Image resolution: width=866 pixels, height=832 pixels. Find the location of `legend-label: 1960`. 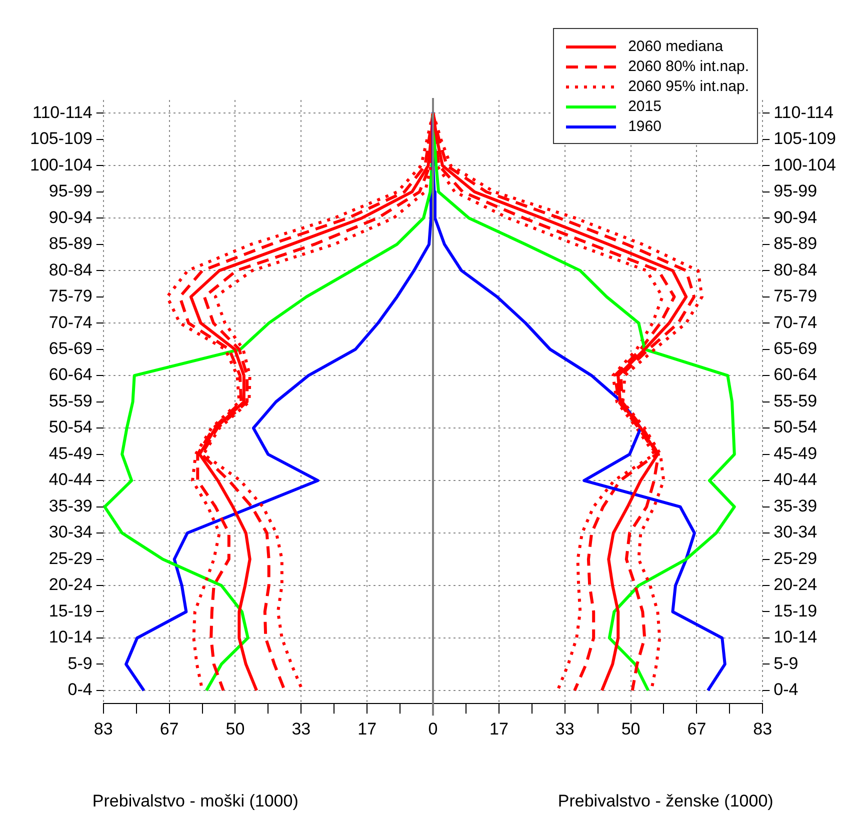

legend-label: 1960 is located at coordinates (645, 127).